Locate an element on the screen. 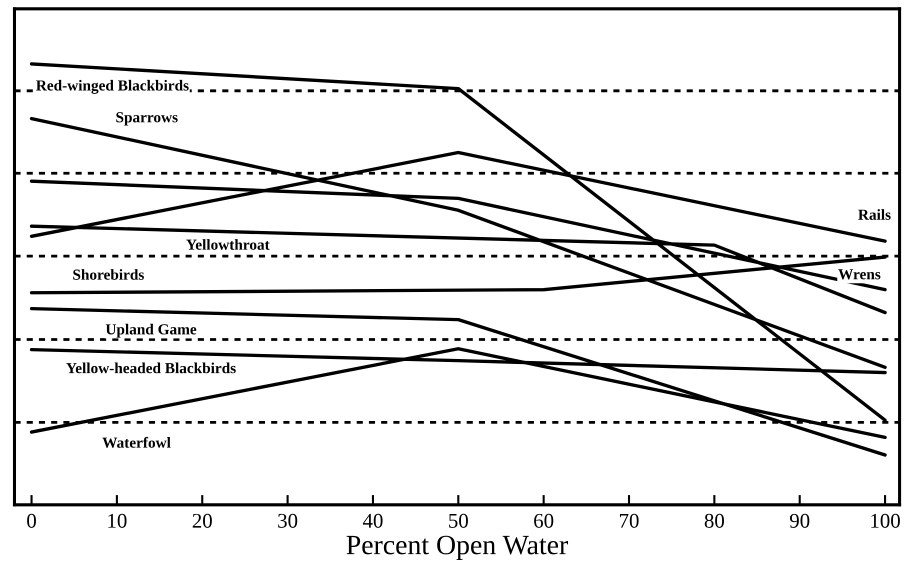 This screenshot has height=587, width=905. series-label: Wrens is located at coordinates (859, 274).